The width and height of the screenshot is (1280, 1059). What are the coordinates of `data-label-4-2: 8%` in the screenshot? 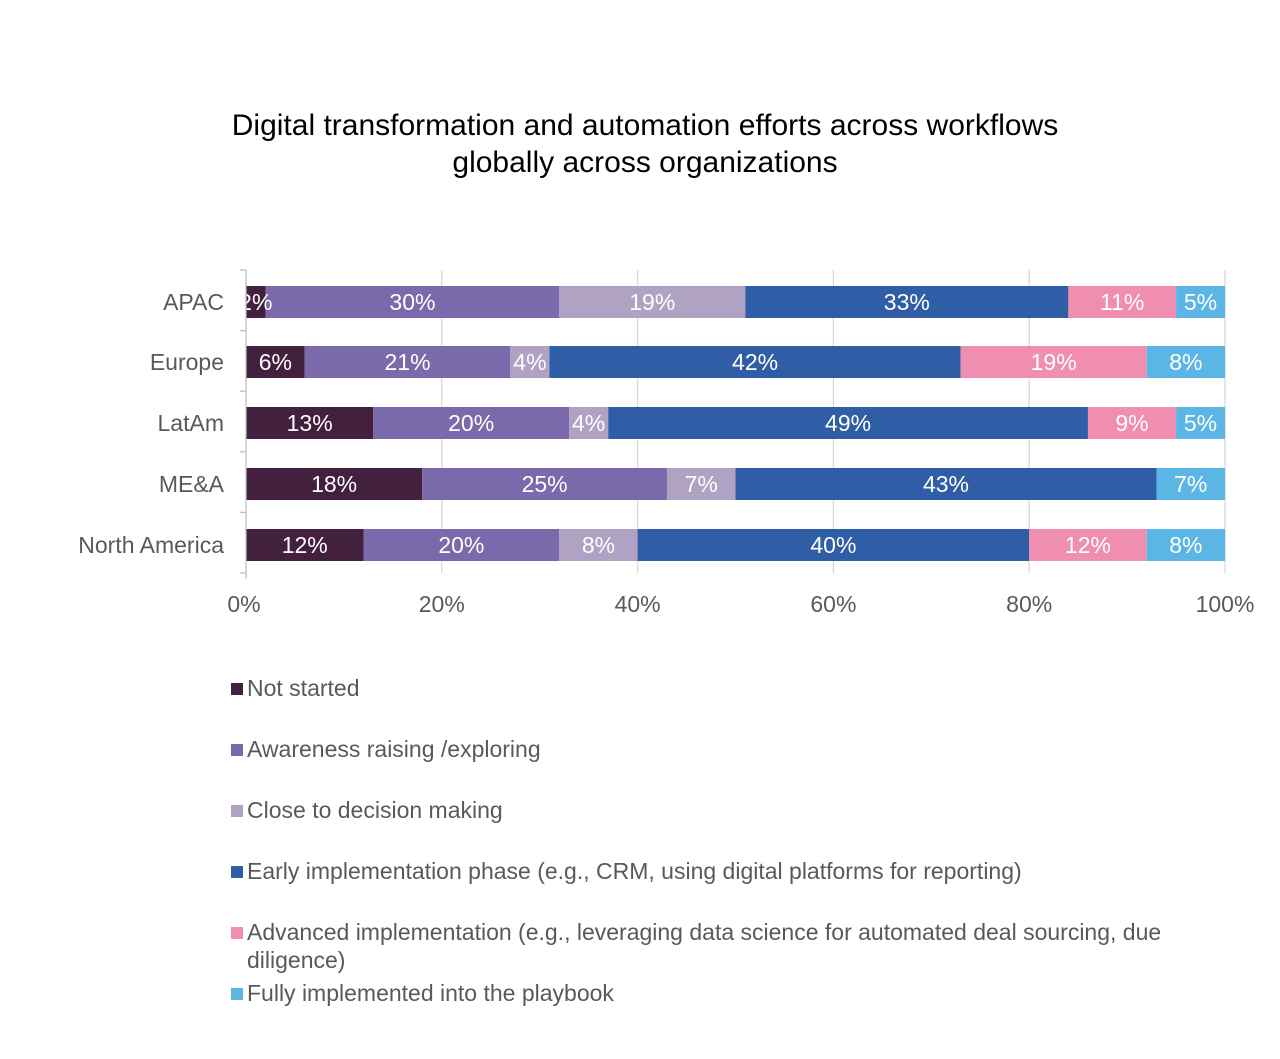 It's located at (598, 545).